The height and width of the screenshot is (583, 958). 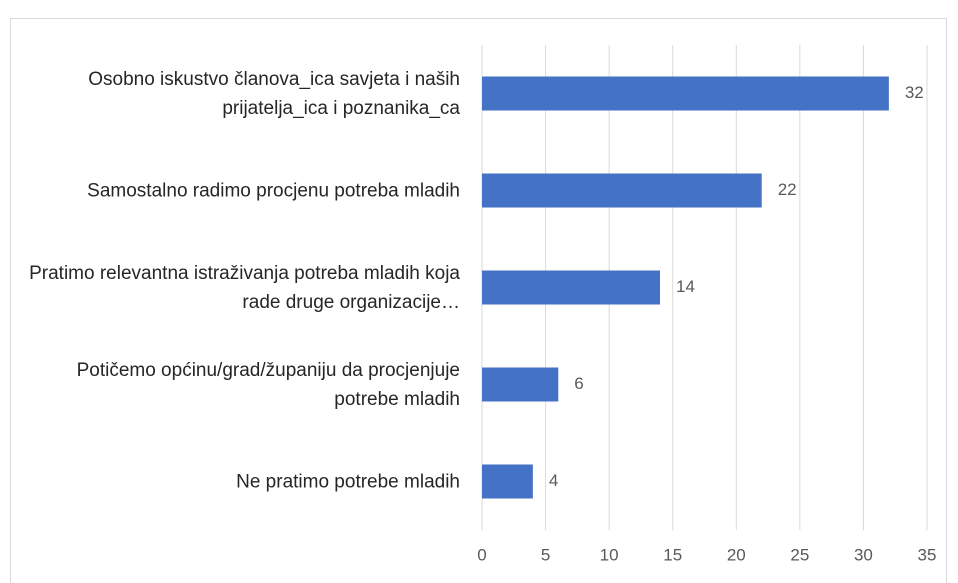 I want to click on data-label: 22, so click(x=787, y=189).